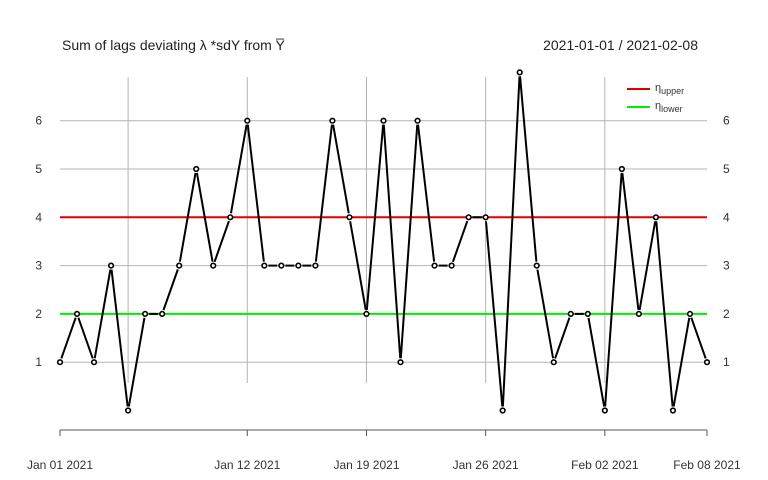 The width and height of the screenshot is (768, 480). Describe the element at coordinates (247, 465) in the screenshot. I see `x-tick-label: Jan 12 2021` at that location.